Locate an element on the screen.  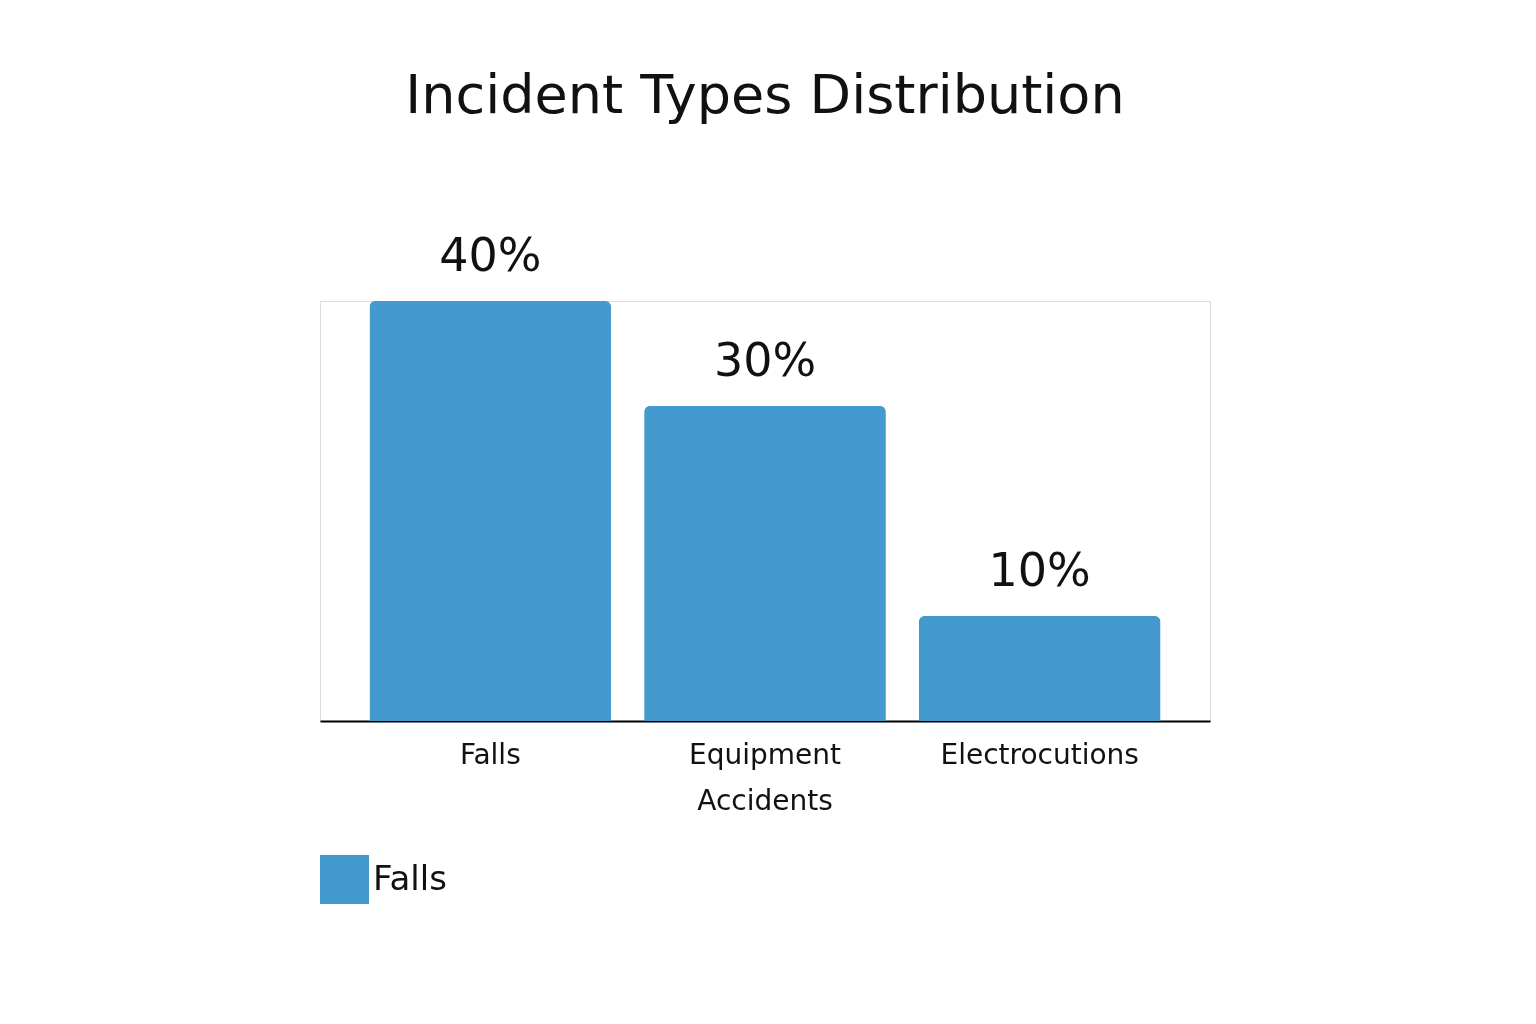
x-tick-label: Falls is located at coordinates (490, 754).